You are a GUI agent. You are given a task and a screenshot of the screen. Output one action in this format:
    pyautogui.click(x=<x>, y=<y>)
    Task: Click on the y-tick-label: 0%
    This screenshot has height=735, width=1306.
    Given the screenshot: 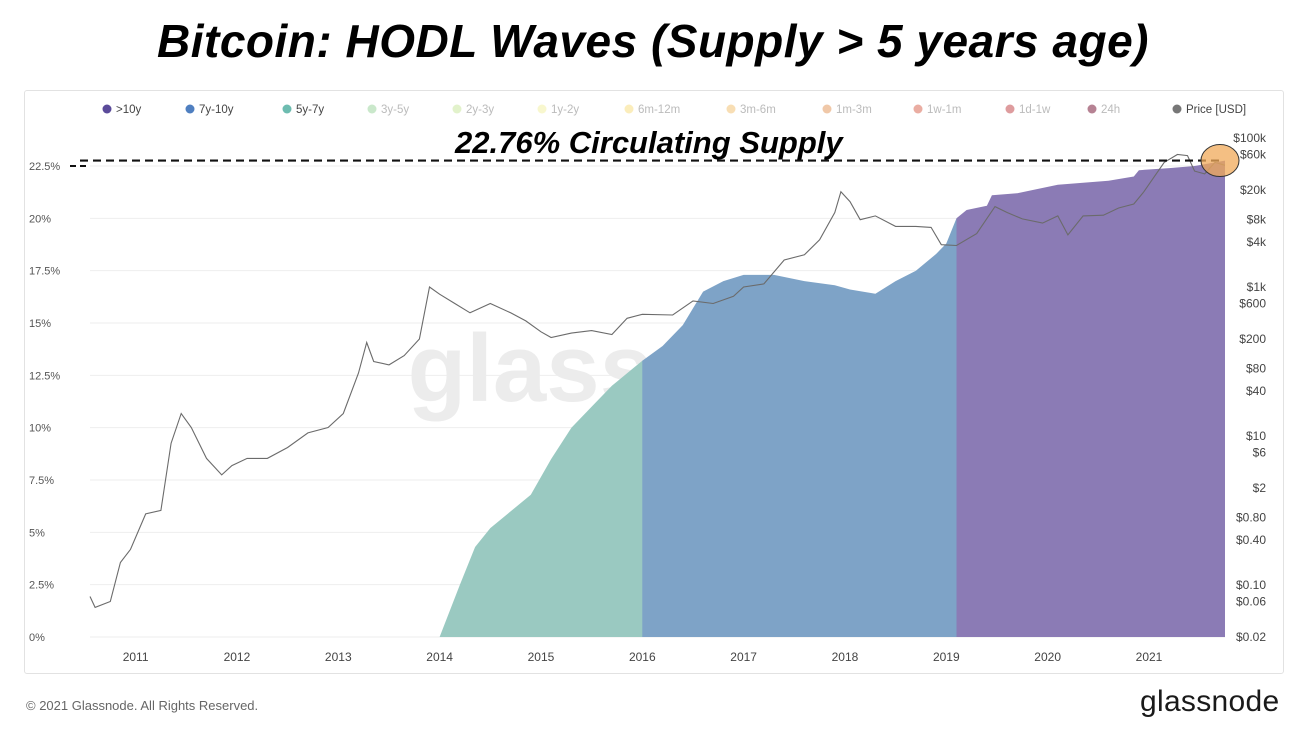 What is the action you would take?
    pyautogui.click(x=37, y=638)
    